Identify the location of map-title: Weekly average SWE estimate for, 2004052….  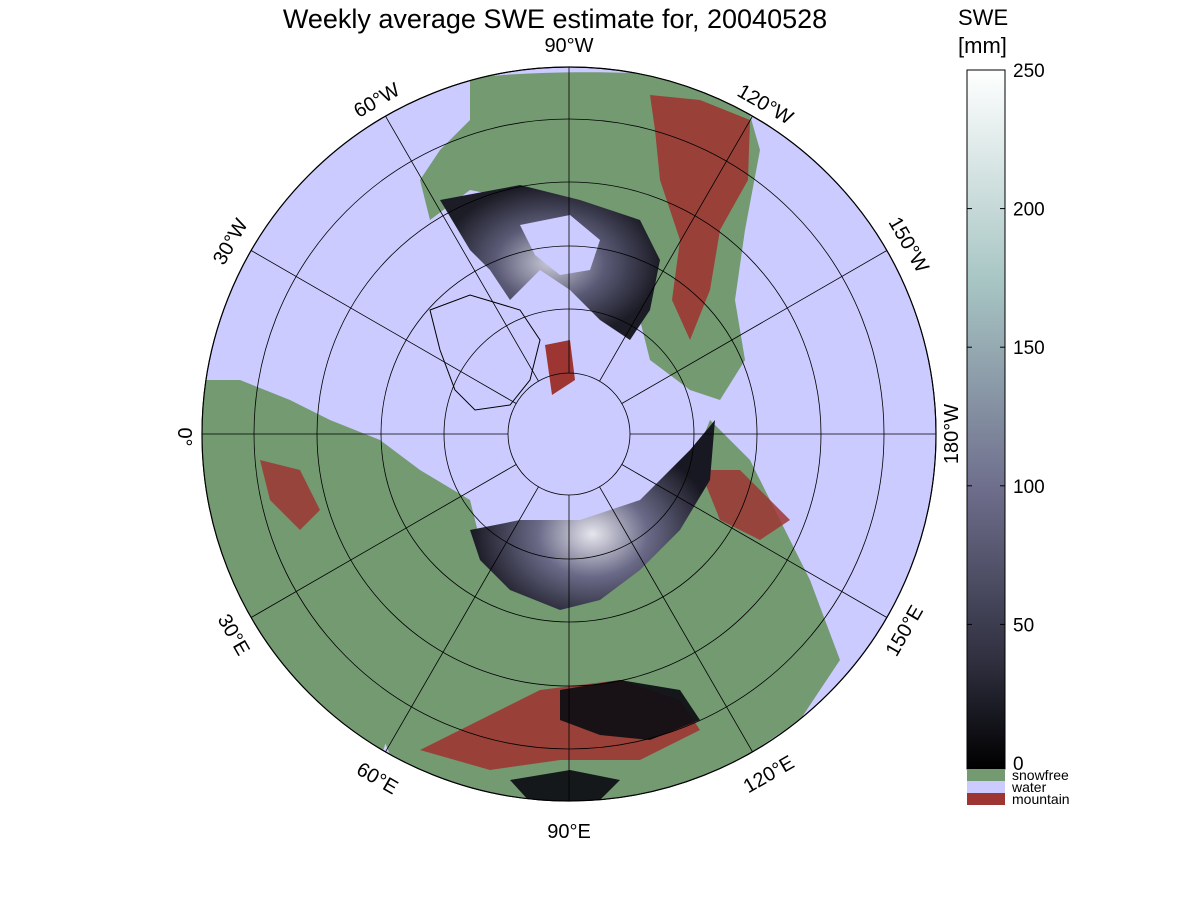
(555, 19).